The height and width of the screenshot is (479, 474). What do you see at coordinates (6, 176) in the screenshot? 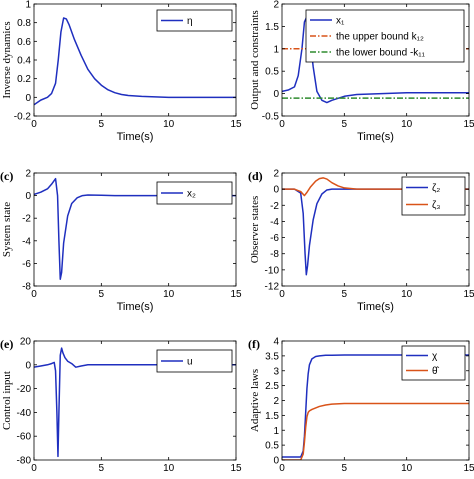
I see `panel-label: (c)` at bounding box center [6, 176].